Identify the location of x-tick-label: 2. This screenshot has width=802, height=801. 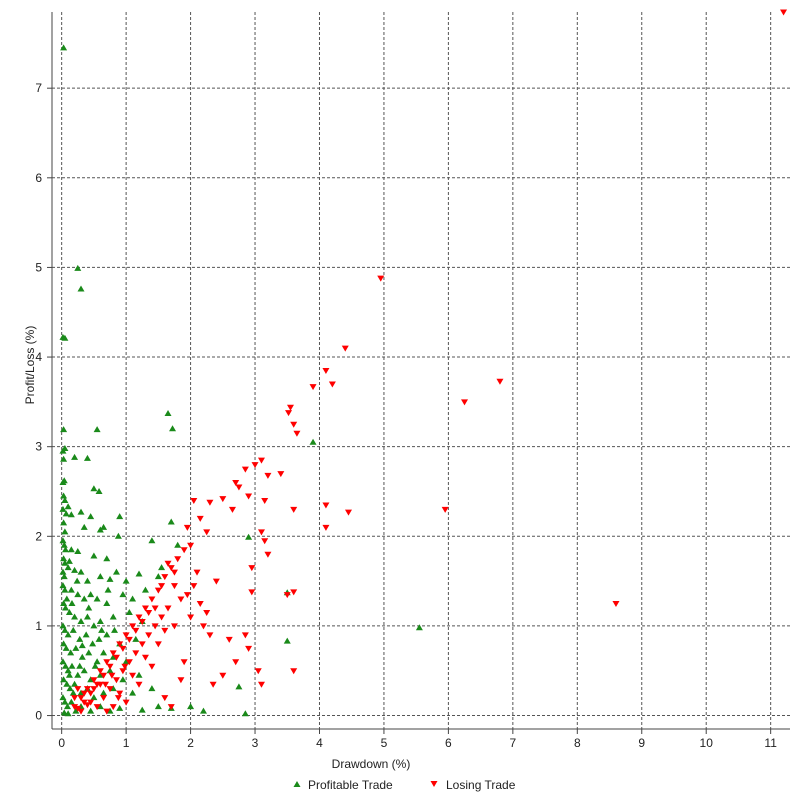
(190, 743).